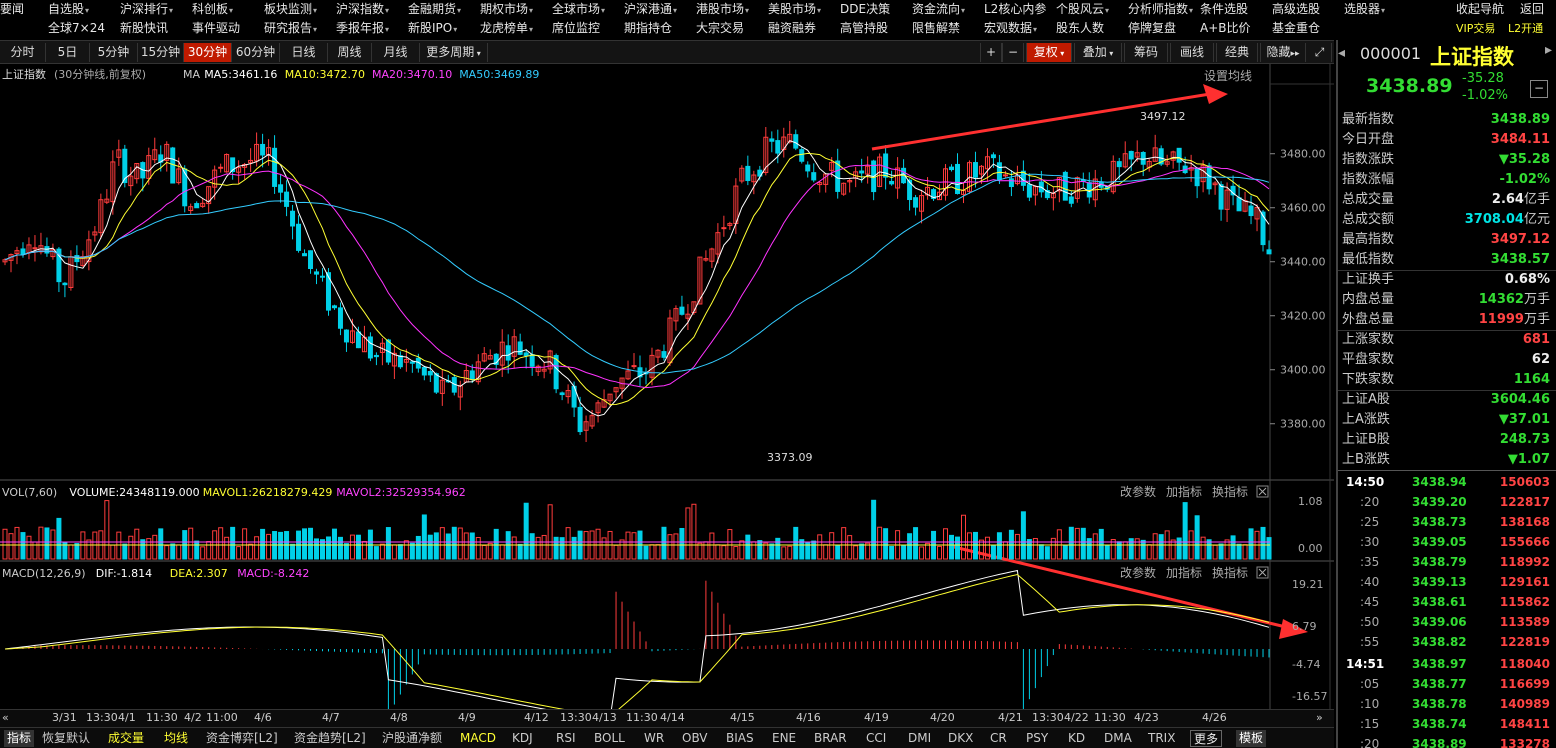  I want to click on chart-tool-button: 复权 ▾, so click(1049, 52).